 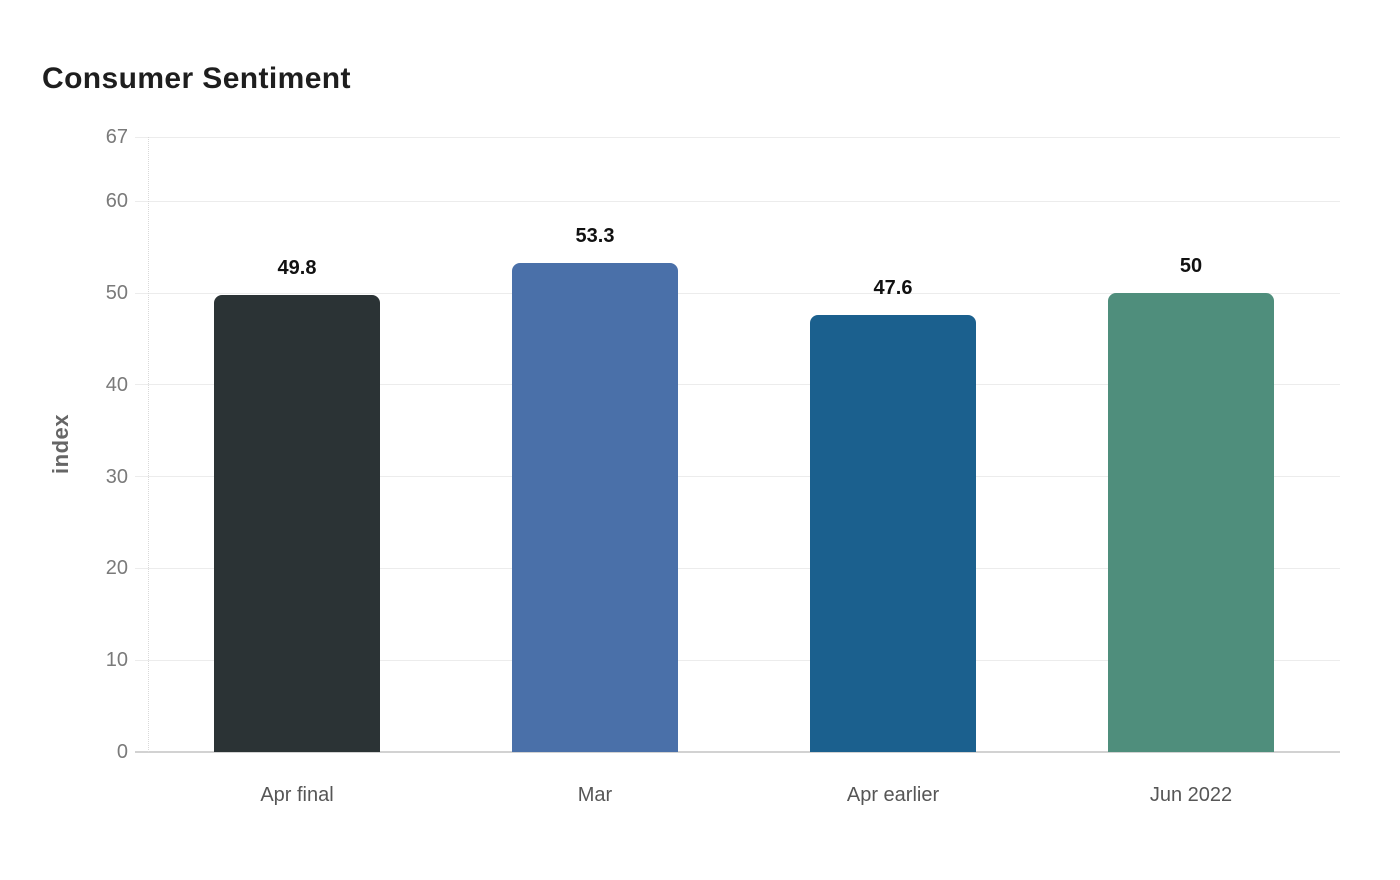 What do you see at coordinates (893, 533) in the screenshot?
I see `bar-apr-earlier` at bounding box center [893, 533].